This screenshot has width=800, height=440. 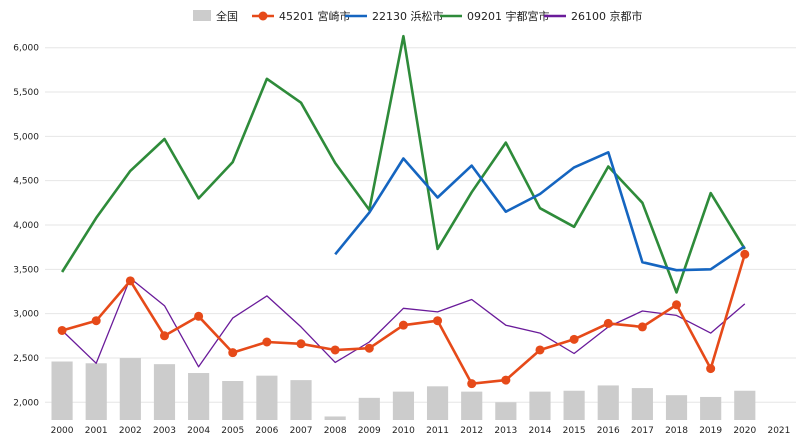 I want to click on x-tick-label: 2016, so click(x=608, y=431).